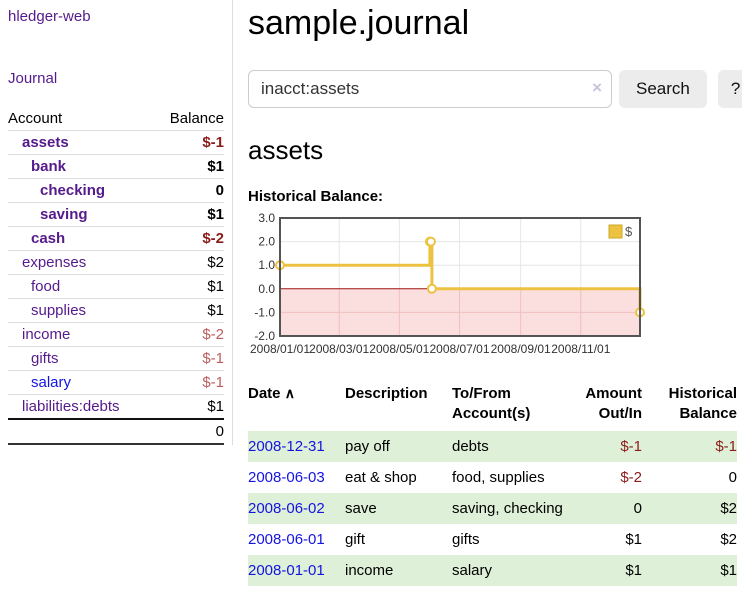 The width and height of the screenshot is (742, 606). What do you see at coordinates (521, 349) in the screenshot?
I see `svg-text: 2008/09/01` at bounding box center [521, 349].